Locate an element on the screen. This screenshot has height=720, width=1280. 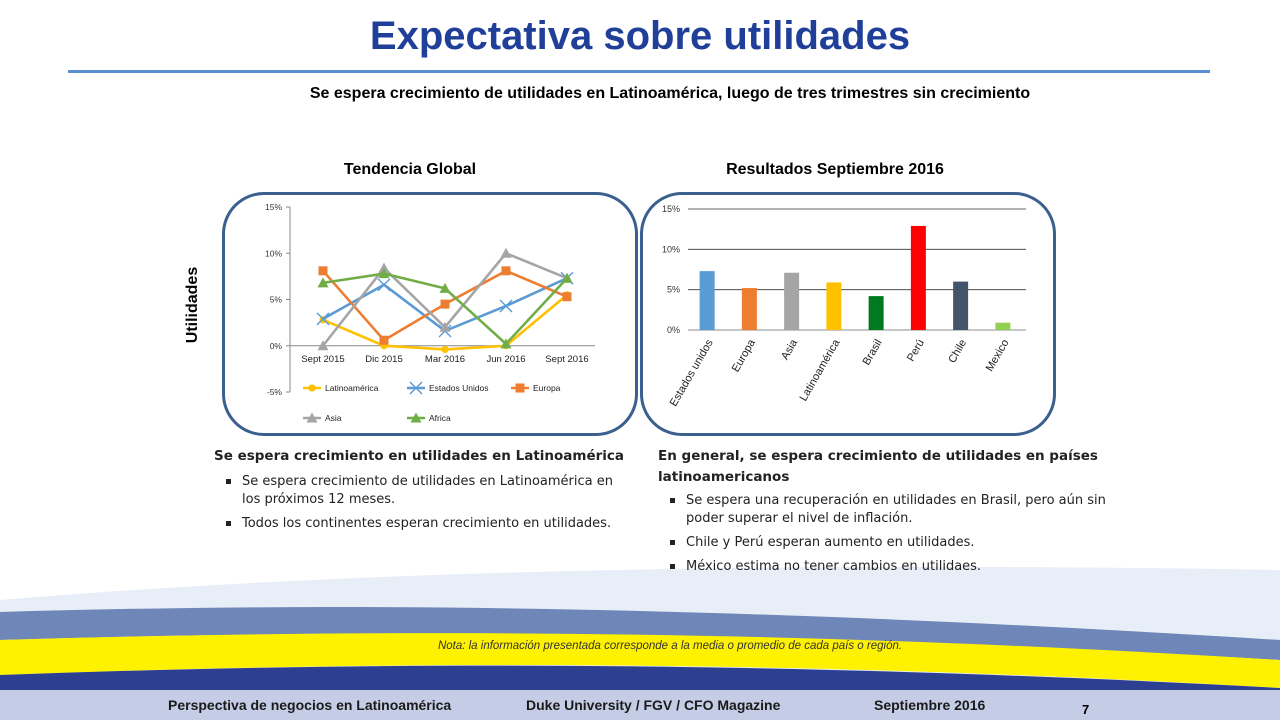
x-tick-label: Perú is located at coordinates (916, 351).